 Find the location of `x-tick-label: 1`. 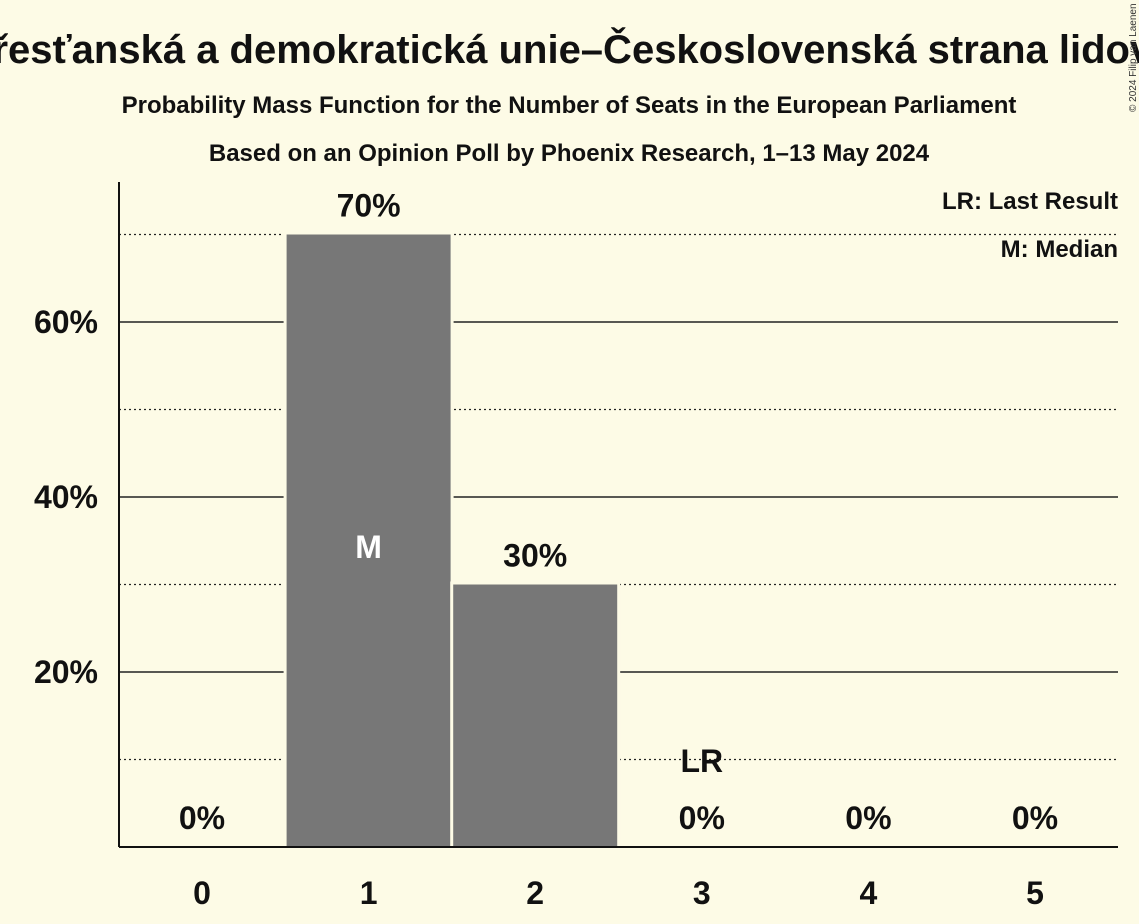

x-tick-label: 1 is located at coordinates (369, 893).